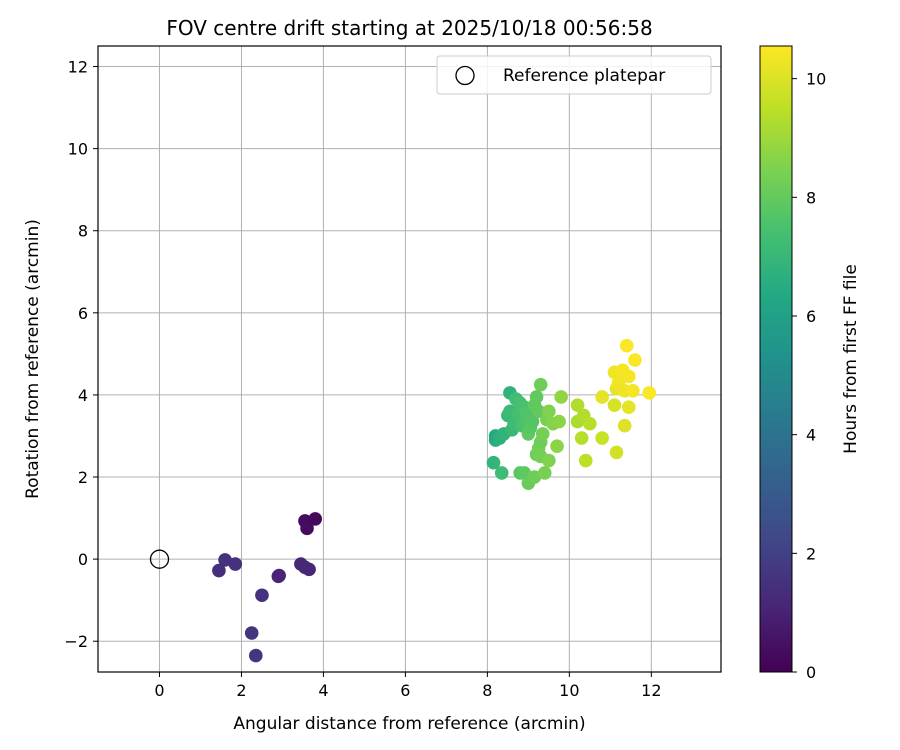 The height and width of the screenshot is (750, 900). What do you see at coordinates (83, 231) in the screenshot?
I see `y-tick-label: 8` at bounding box center [83, 231].